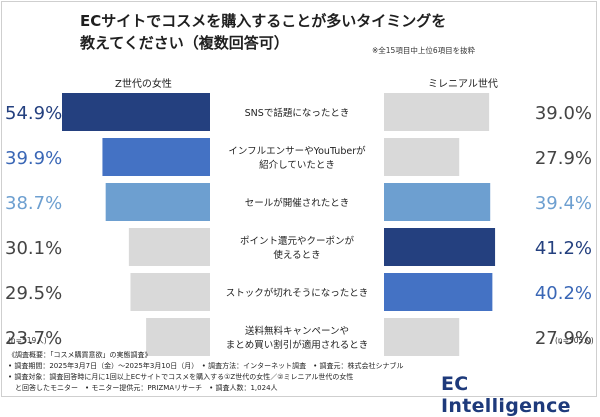  I want to click on left-group-label: Z世代の女性, so click(143, 84).